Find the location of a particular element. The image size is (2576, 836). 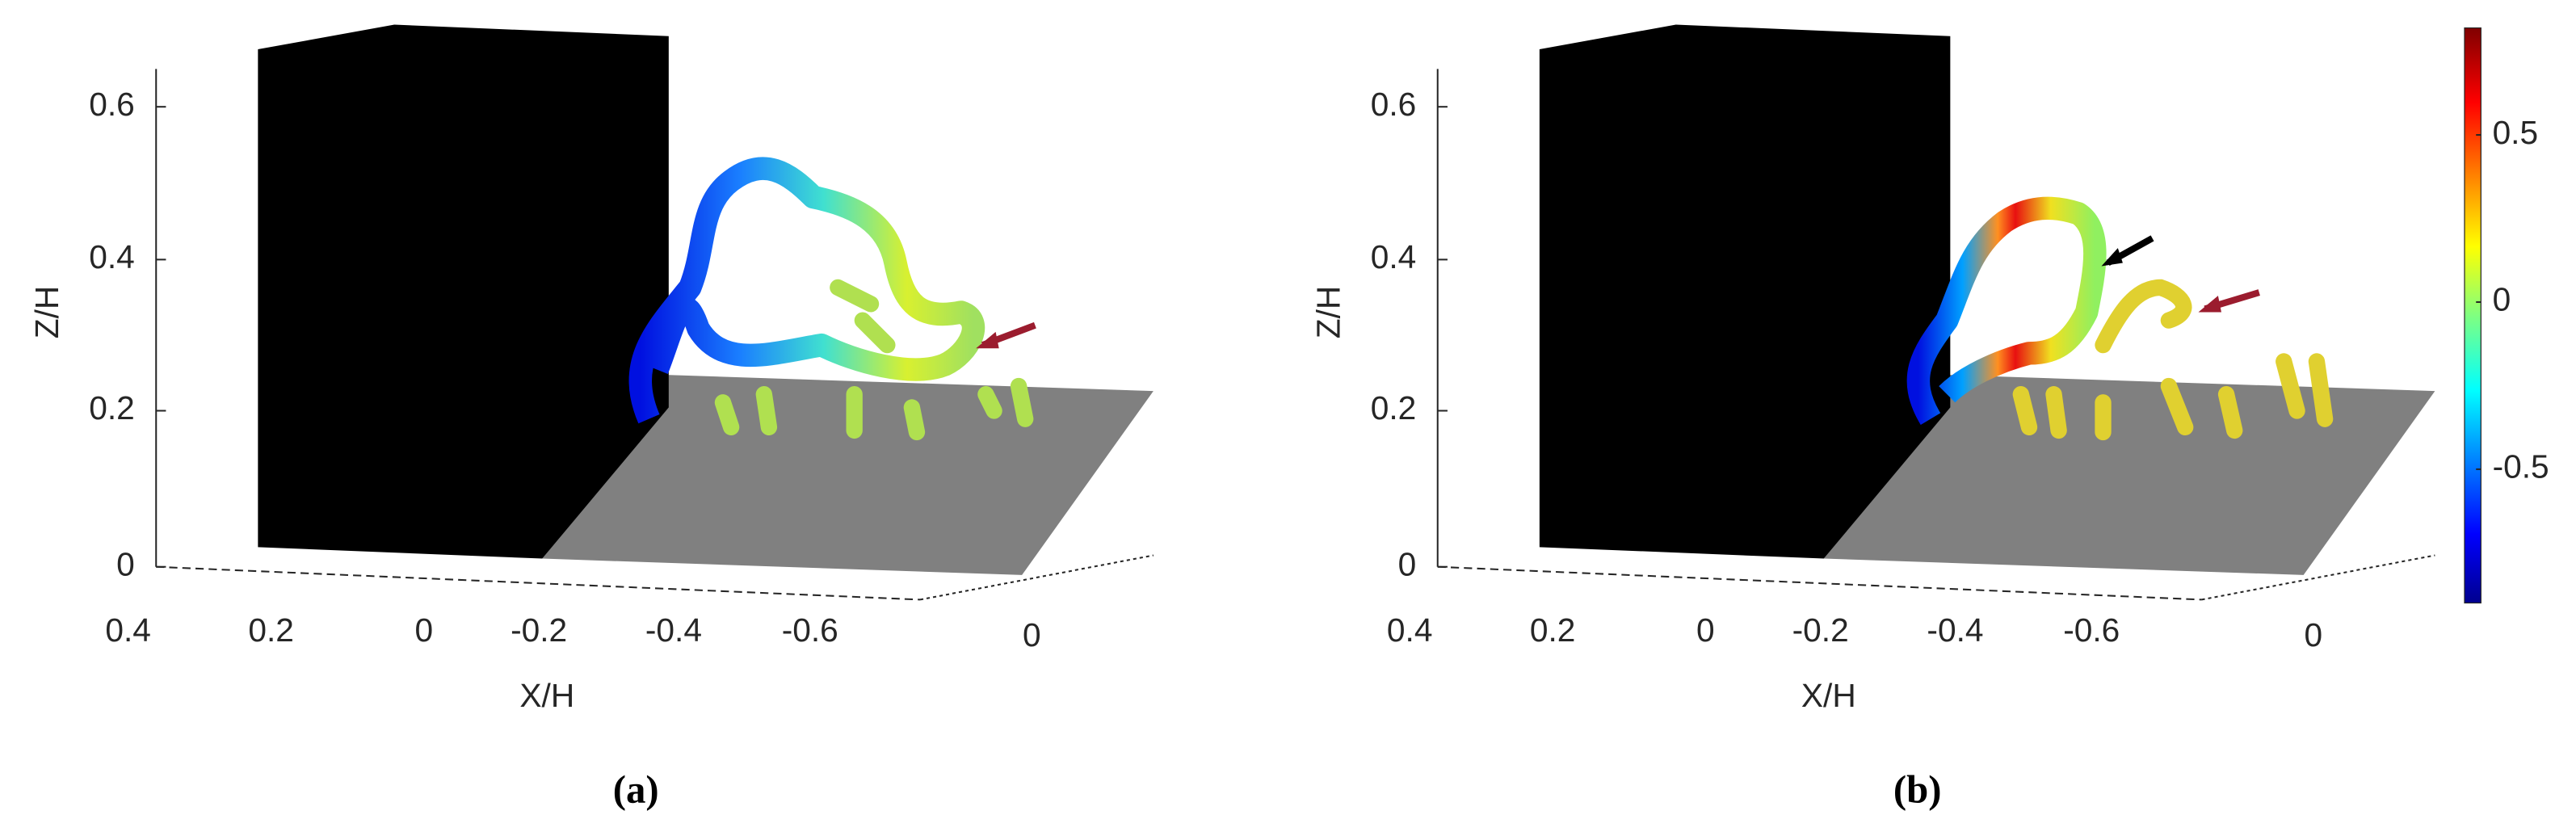

caption: (b) is located at coordinates (1917, 790).